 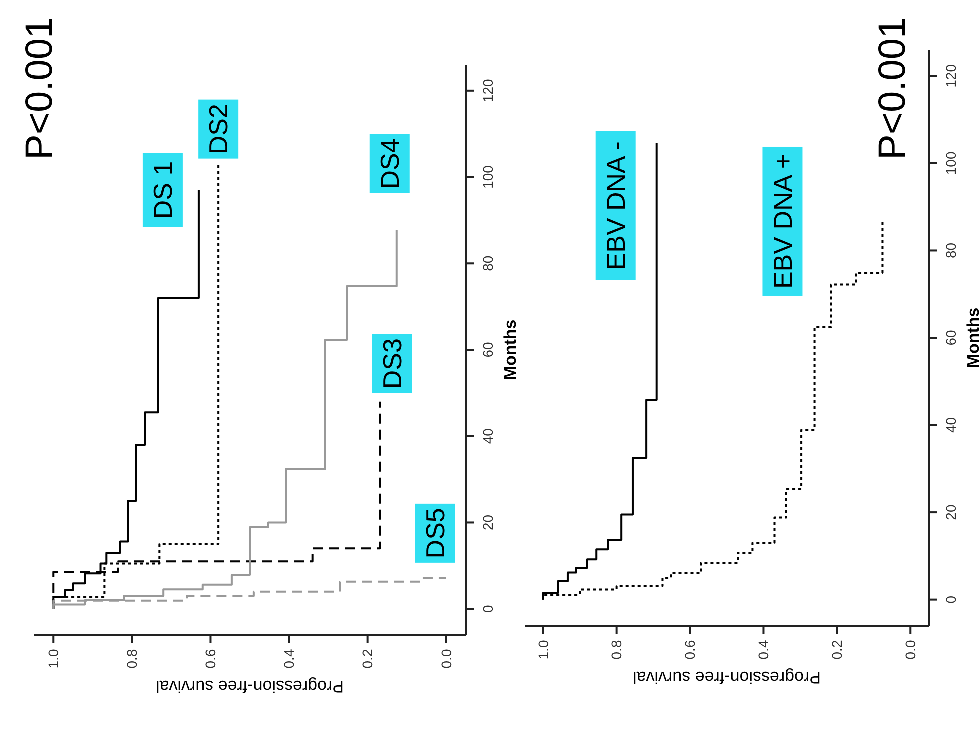 I want to click on text: EBV DNA -, so click(x=615, y=206).